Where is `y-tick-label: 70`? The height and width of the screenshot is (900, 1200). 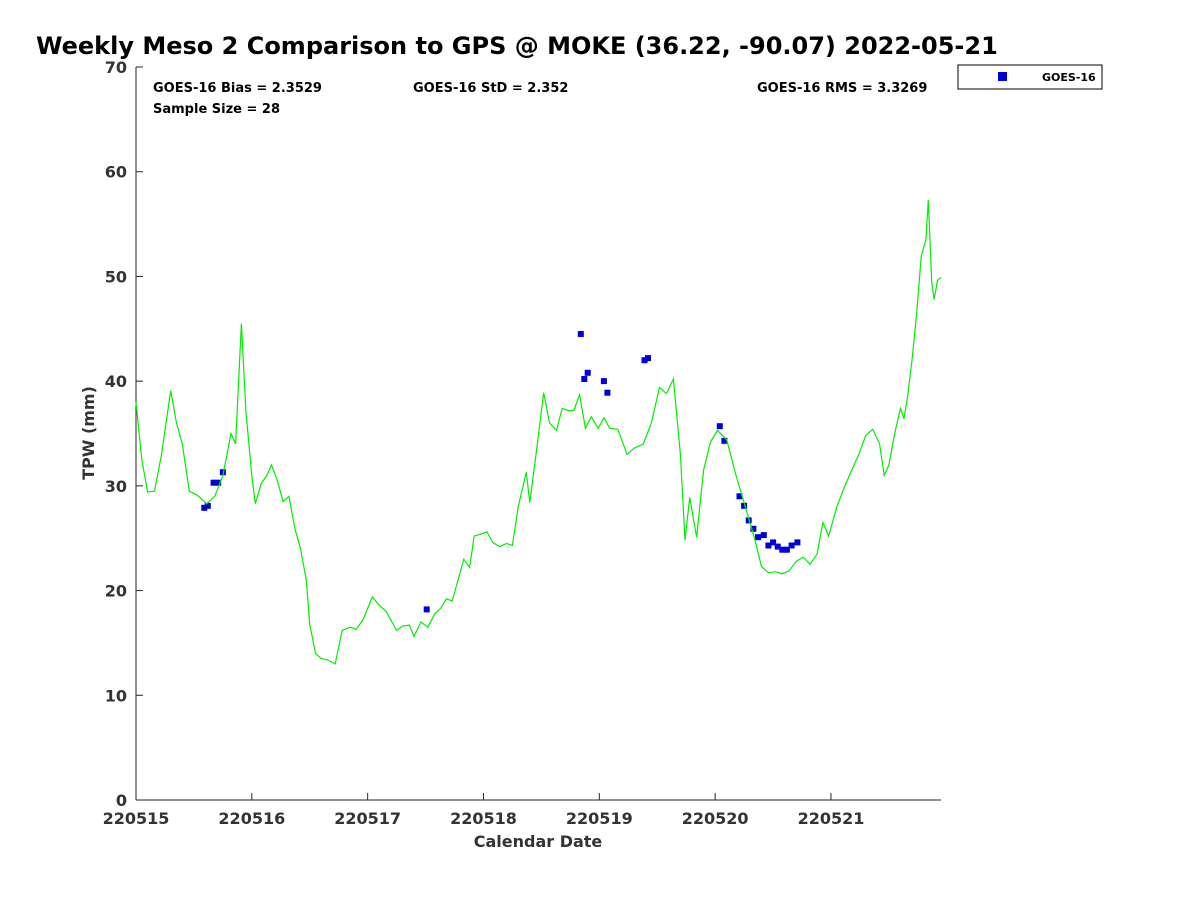
y-tick-label: 70 is located at coordinates (116, 67).